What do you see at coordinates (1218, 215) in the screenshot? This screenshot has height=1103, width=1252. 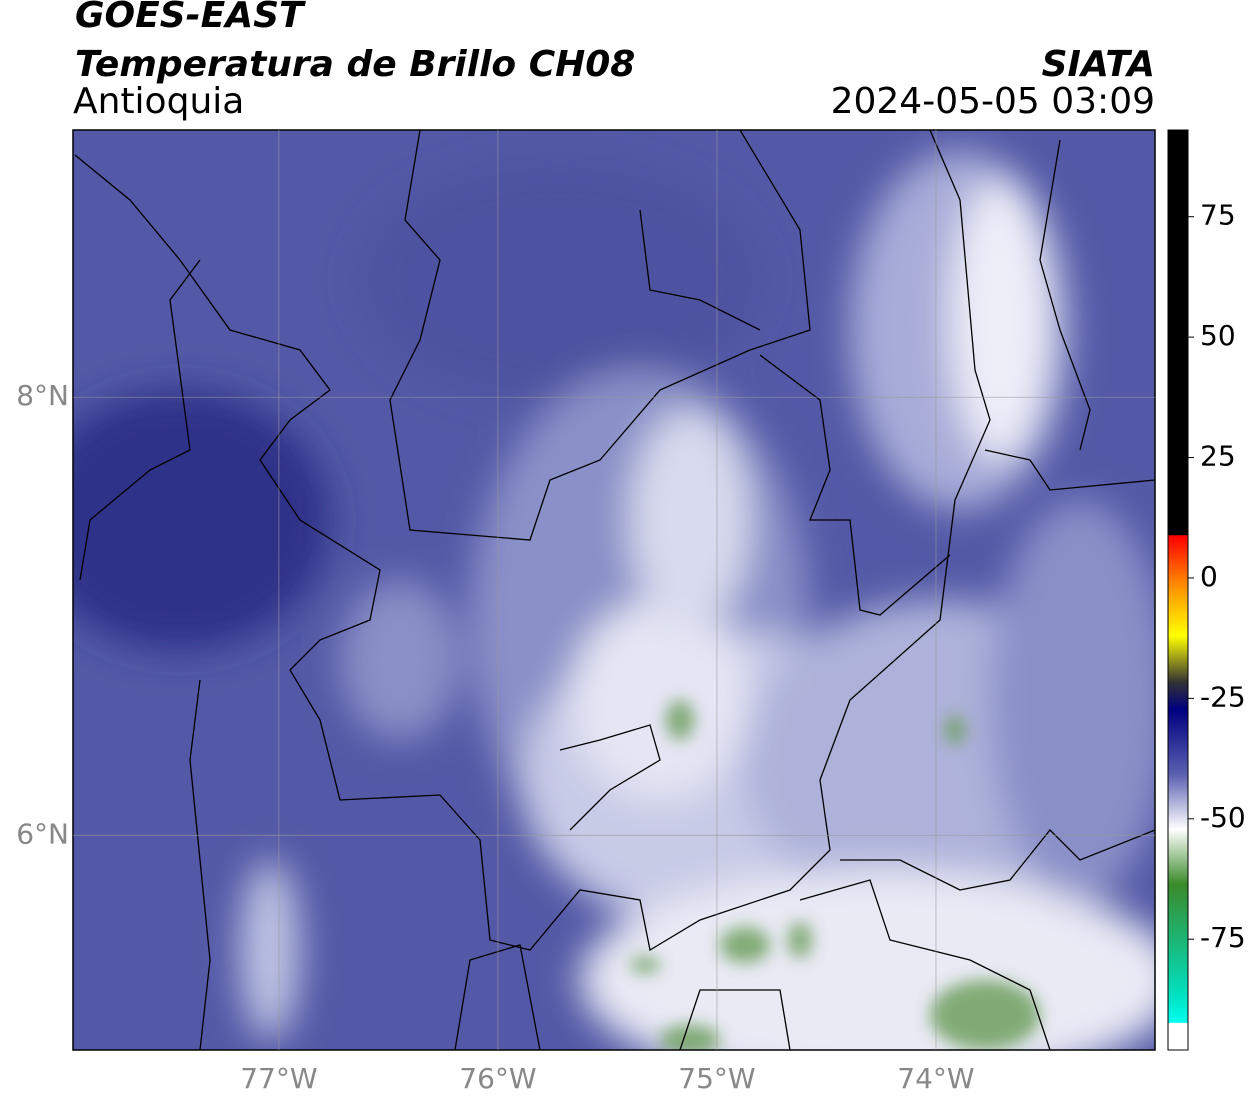 I see `colorbar-tick-label: 75` at bounding box center [1218, 215].